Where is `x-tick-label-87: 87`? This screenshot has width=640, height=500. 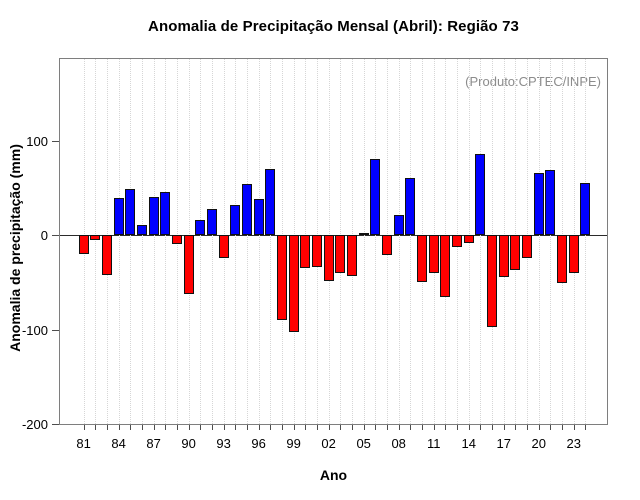 x-tick-label-87: 87 is located at coordinates (153, 443).